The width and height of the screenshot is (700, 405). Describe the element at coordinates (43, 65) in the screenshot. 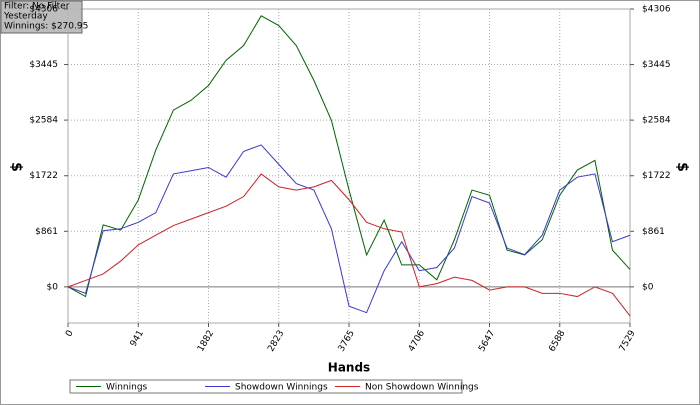

I see `y-tick-label: $3445` at that location.